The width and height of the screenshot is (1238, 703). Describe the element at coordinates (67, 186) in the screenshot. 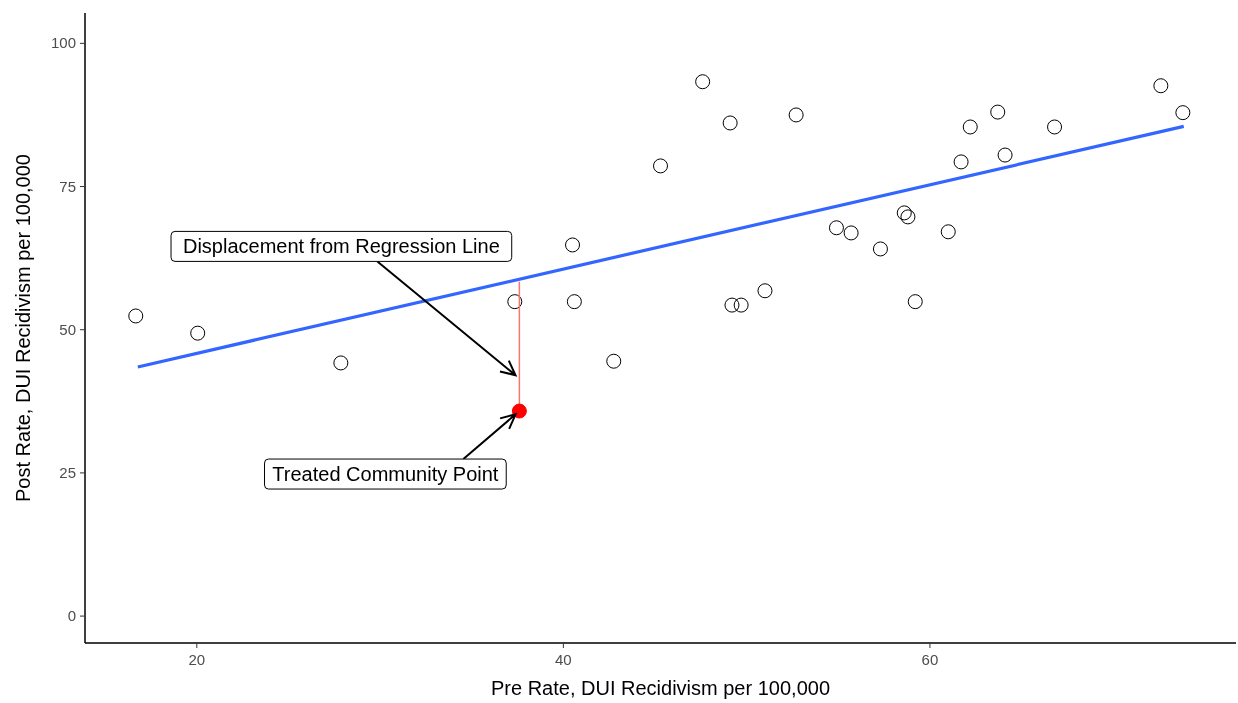

I see `y-tick-label: 75` at that location.